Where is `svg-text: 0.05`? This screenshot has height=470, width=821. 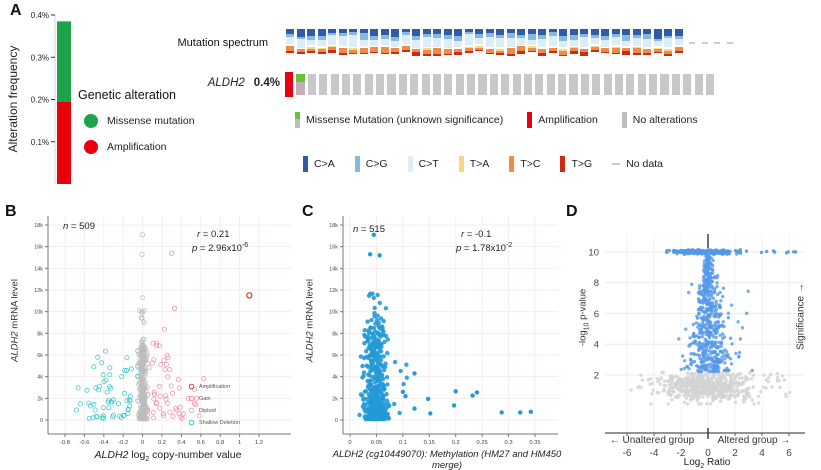
svg-text: 0.05 is located at coordinates (376, 443).